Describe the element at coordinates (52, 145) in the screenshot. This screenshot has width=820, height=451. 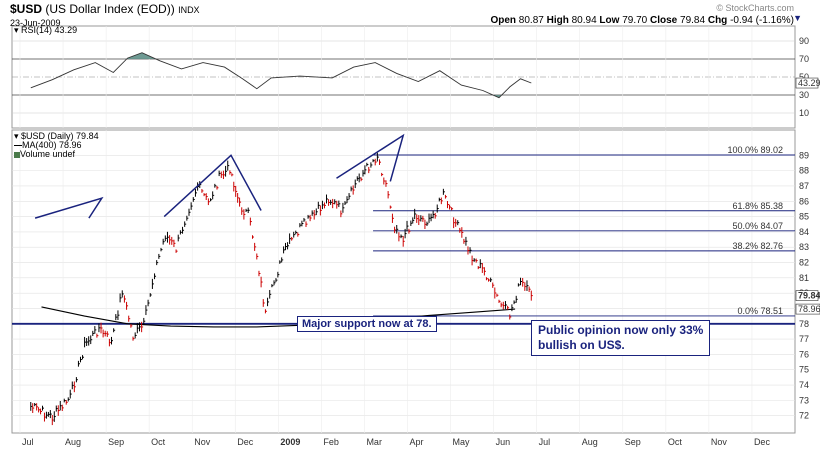
I see `ma-legend-text: MA(400) 78.96` at that location.